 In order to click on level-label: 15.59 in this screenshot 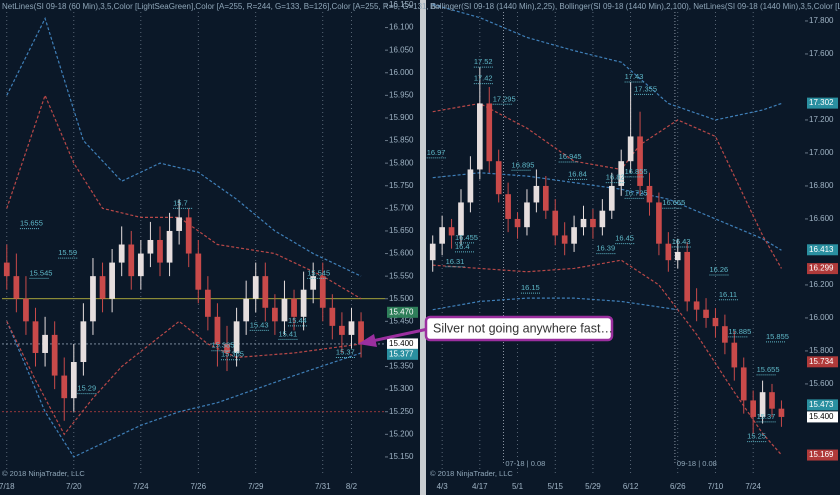, I will do `click(67, 252)`.